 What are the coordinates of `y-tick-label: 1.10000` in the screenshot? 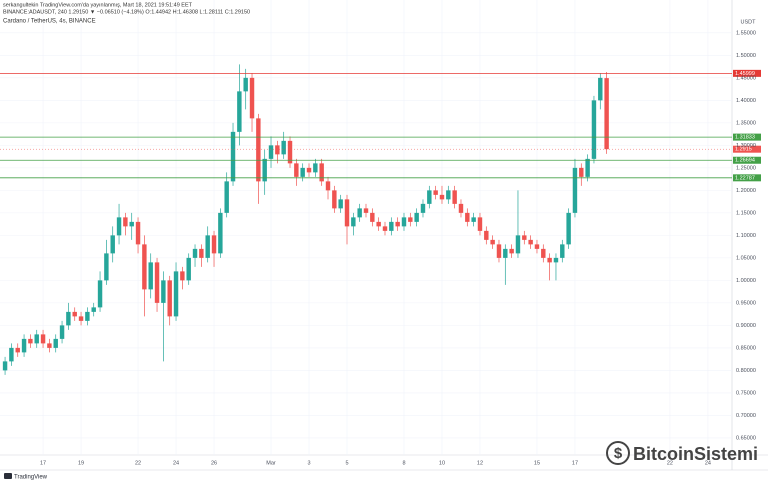 It's located at (746, 236).